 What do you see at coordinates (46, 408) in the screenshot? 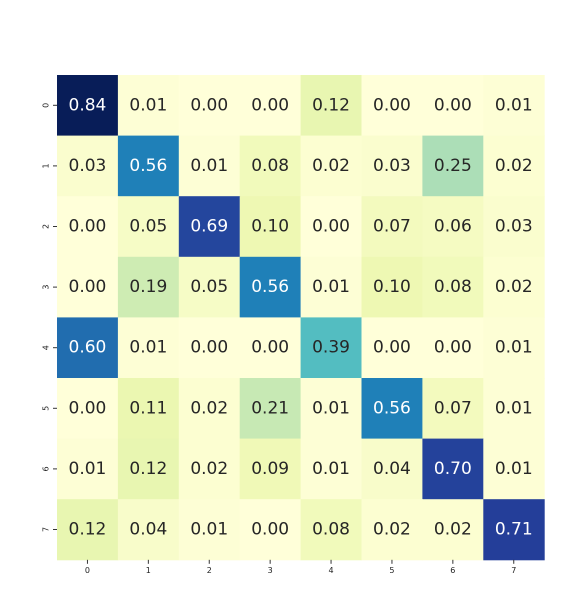
I see `y-tick-label-5: 5` at bounding box center [46, 408].